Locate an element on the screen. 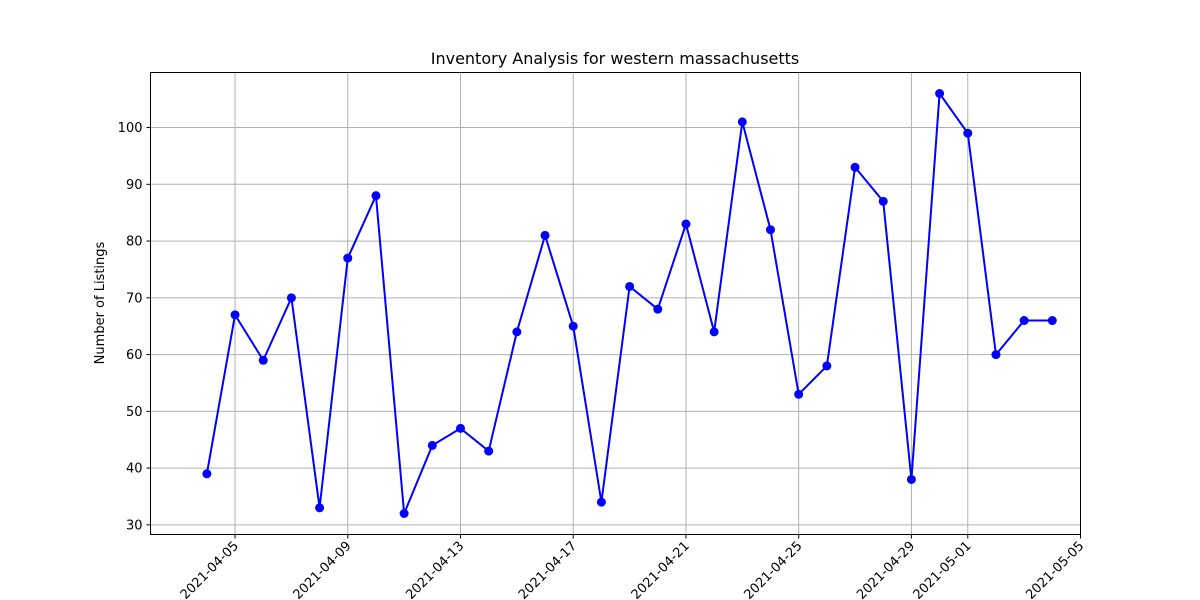 The image size is (1200, 600). x-tick-label: 2021-04-13 is located at coordinates (435, 569).